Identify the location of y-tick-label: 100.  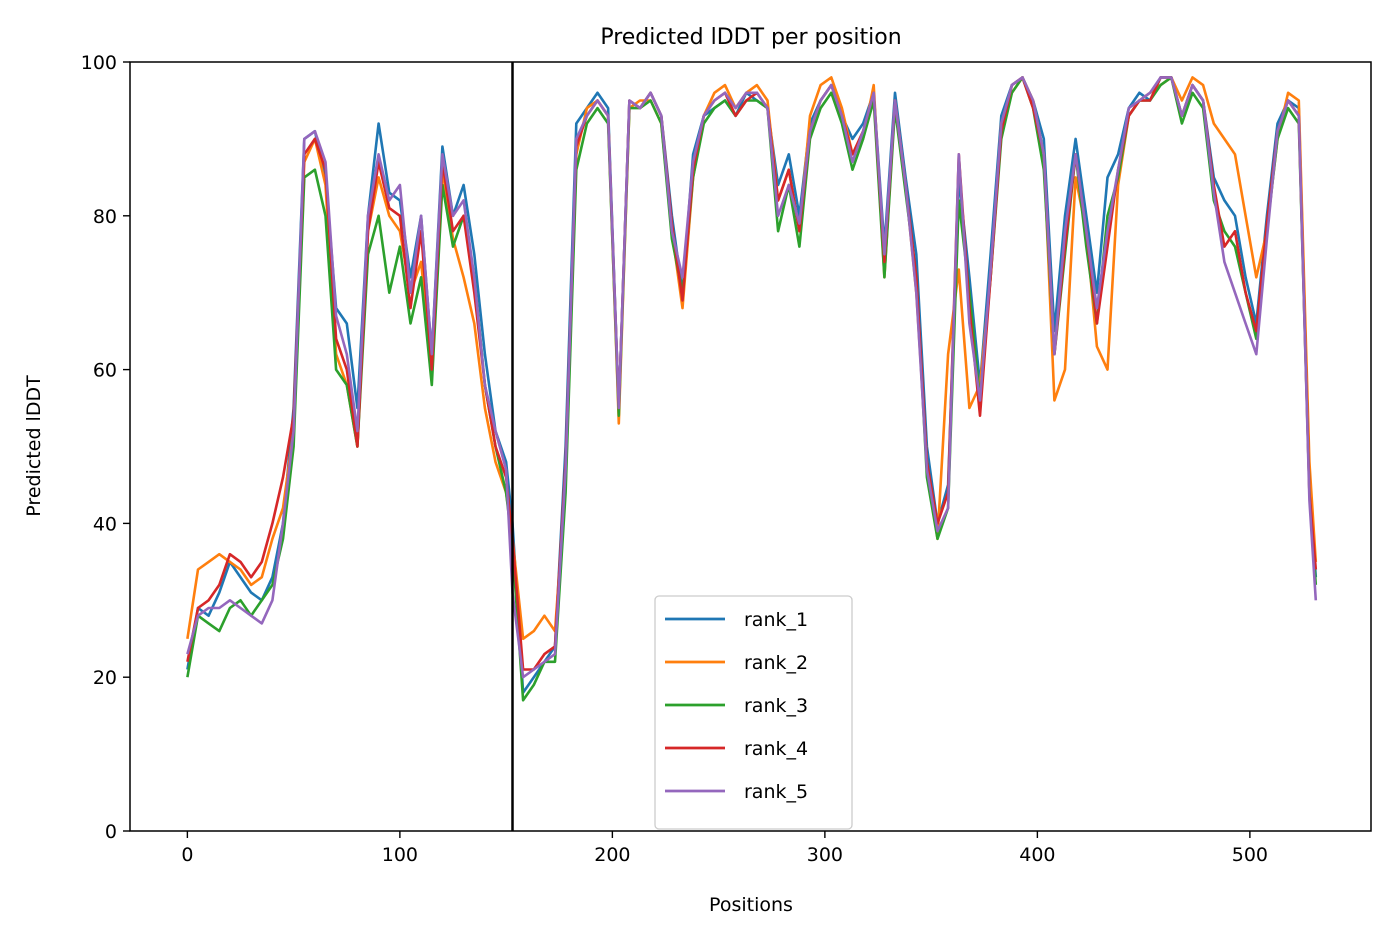
(99, 63).